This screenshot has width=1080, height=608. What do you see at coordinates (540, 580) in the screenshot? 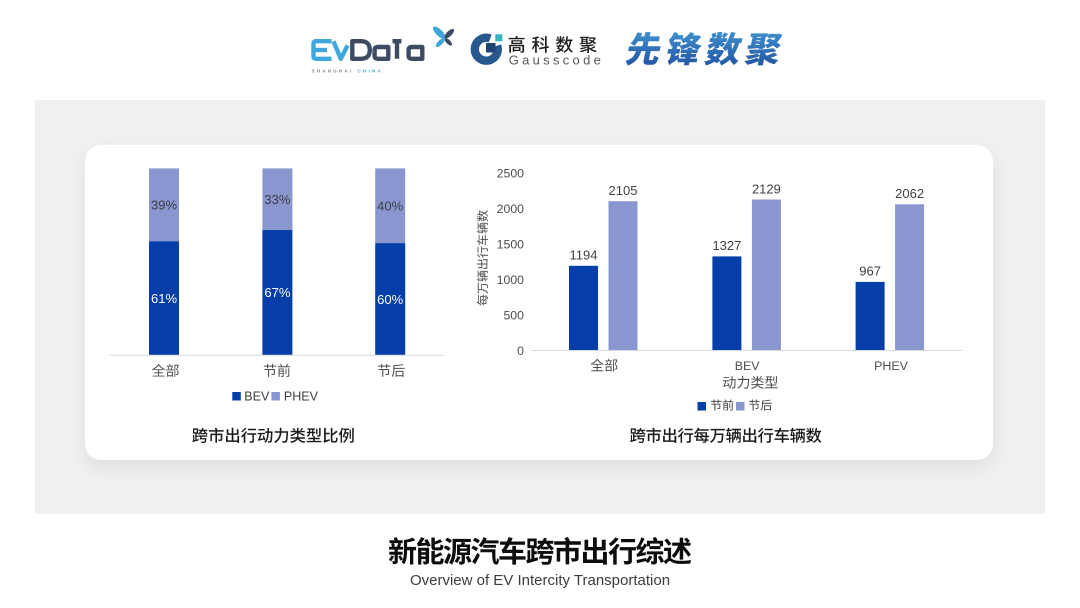
I see `svg-text:Overview of EV Intercity Trans: Overview of EV Intercity Transportation` at bounding box center [540, 580].